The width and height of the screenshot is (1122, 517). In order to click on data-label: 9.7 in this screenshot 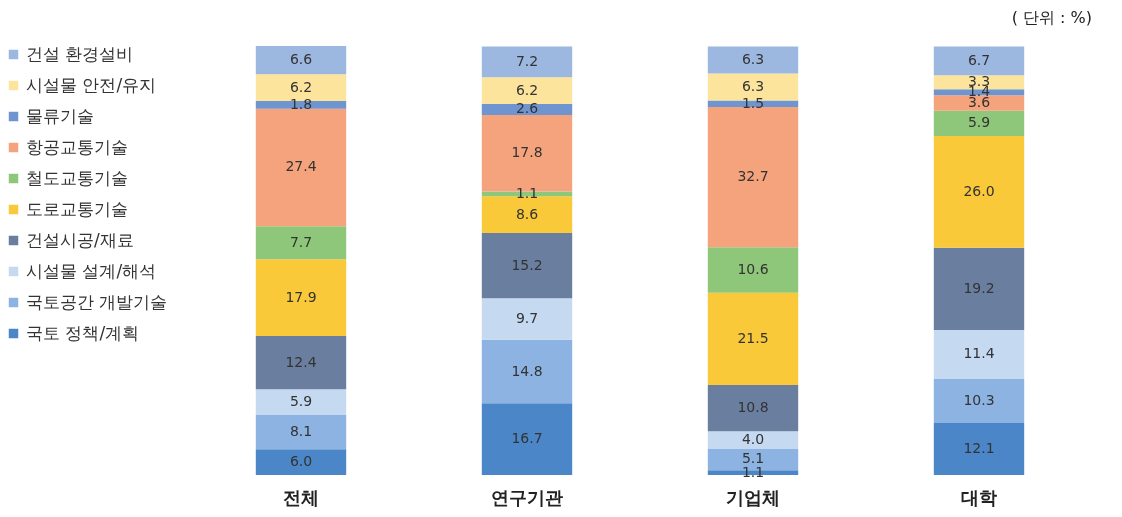, I will do `click(527, 318)`.